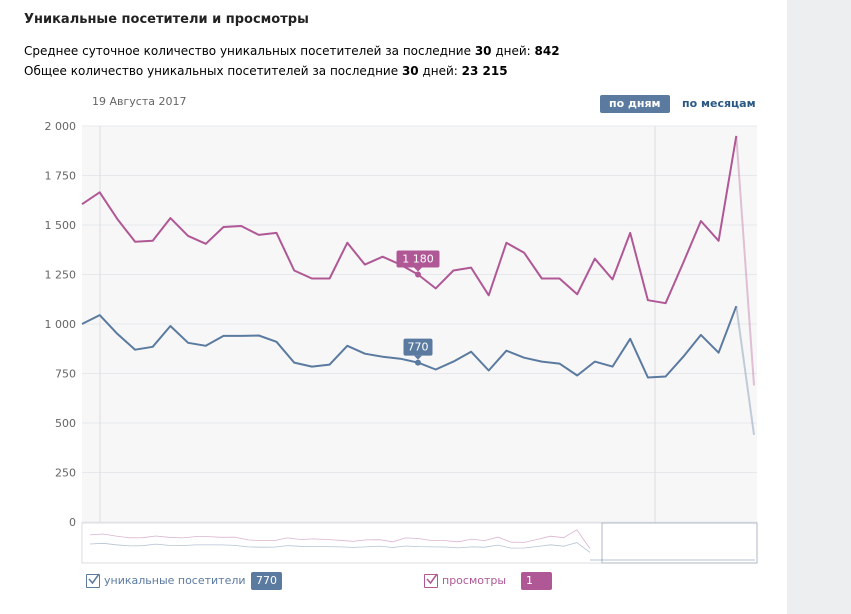 The width and height of the screenshot is (851, 614). Describe the element at coordinates (679, 543) in the screenshot. I see `navigator-selection` at that location.